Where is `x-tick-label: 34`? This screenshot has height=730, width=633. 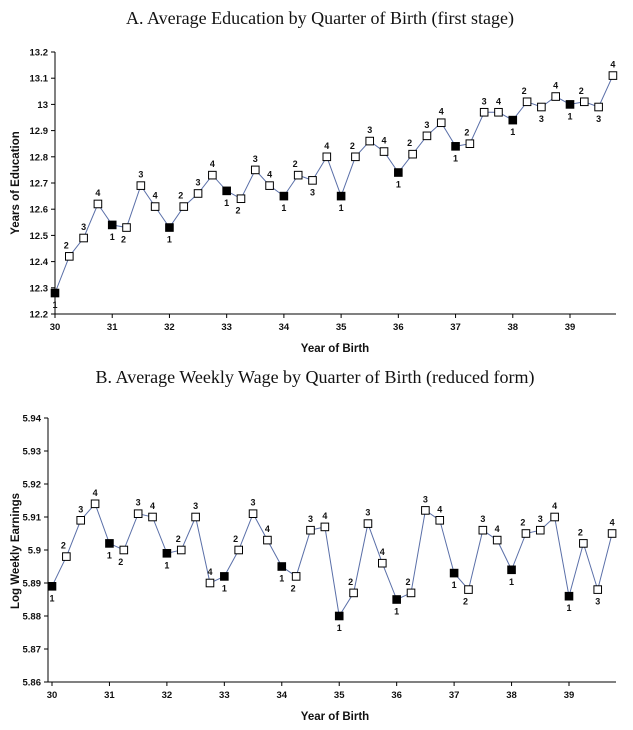
x-tick-label: 34 is located at coordinates (284, 327).